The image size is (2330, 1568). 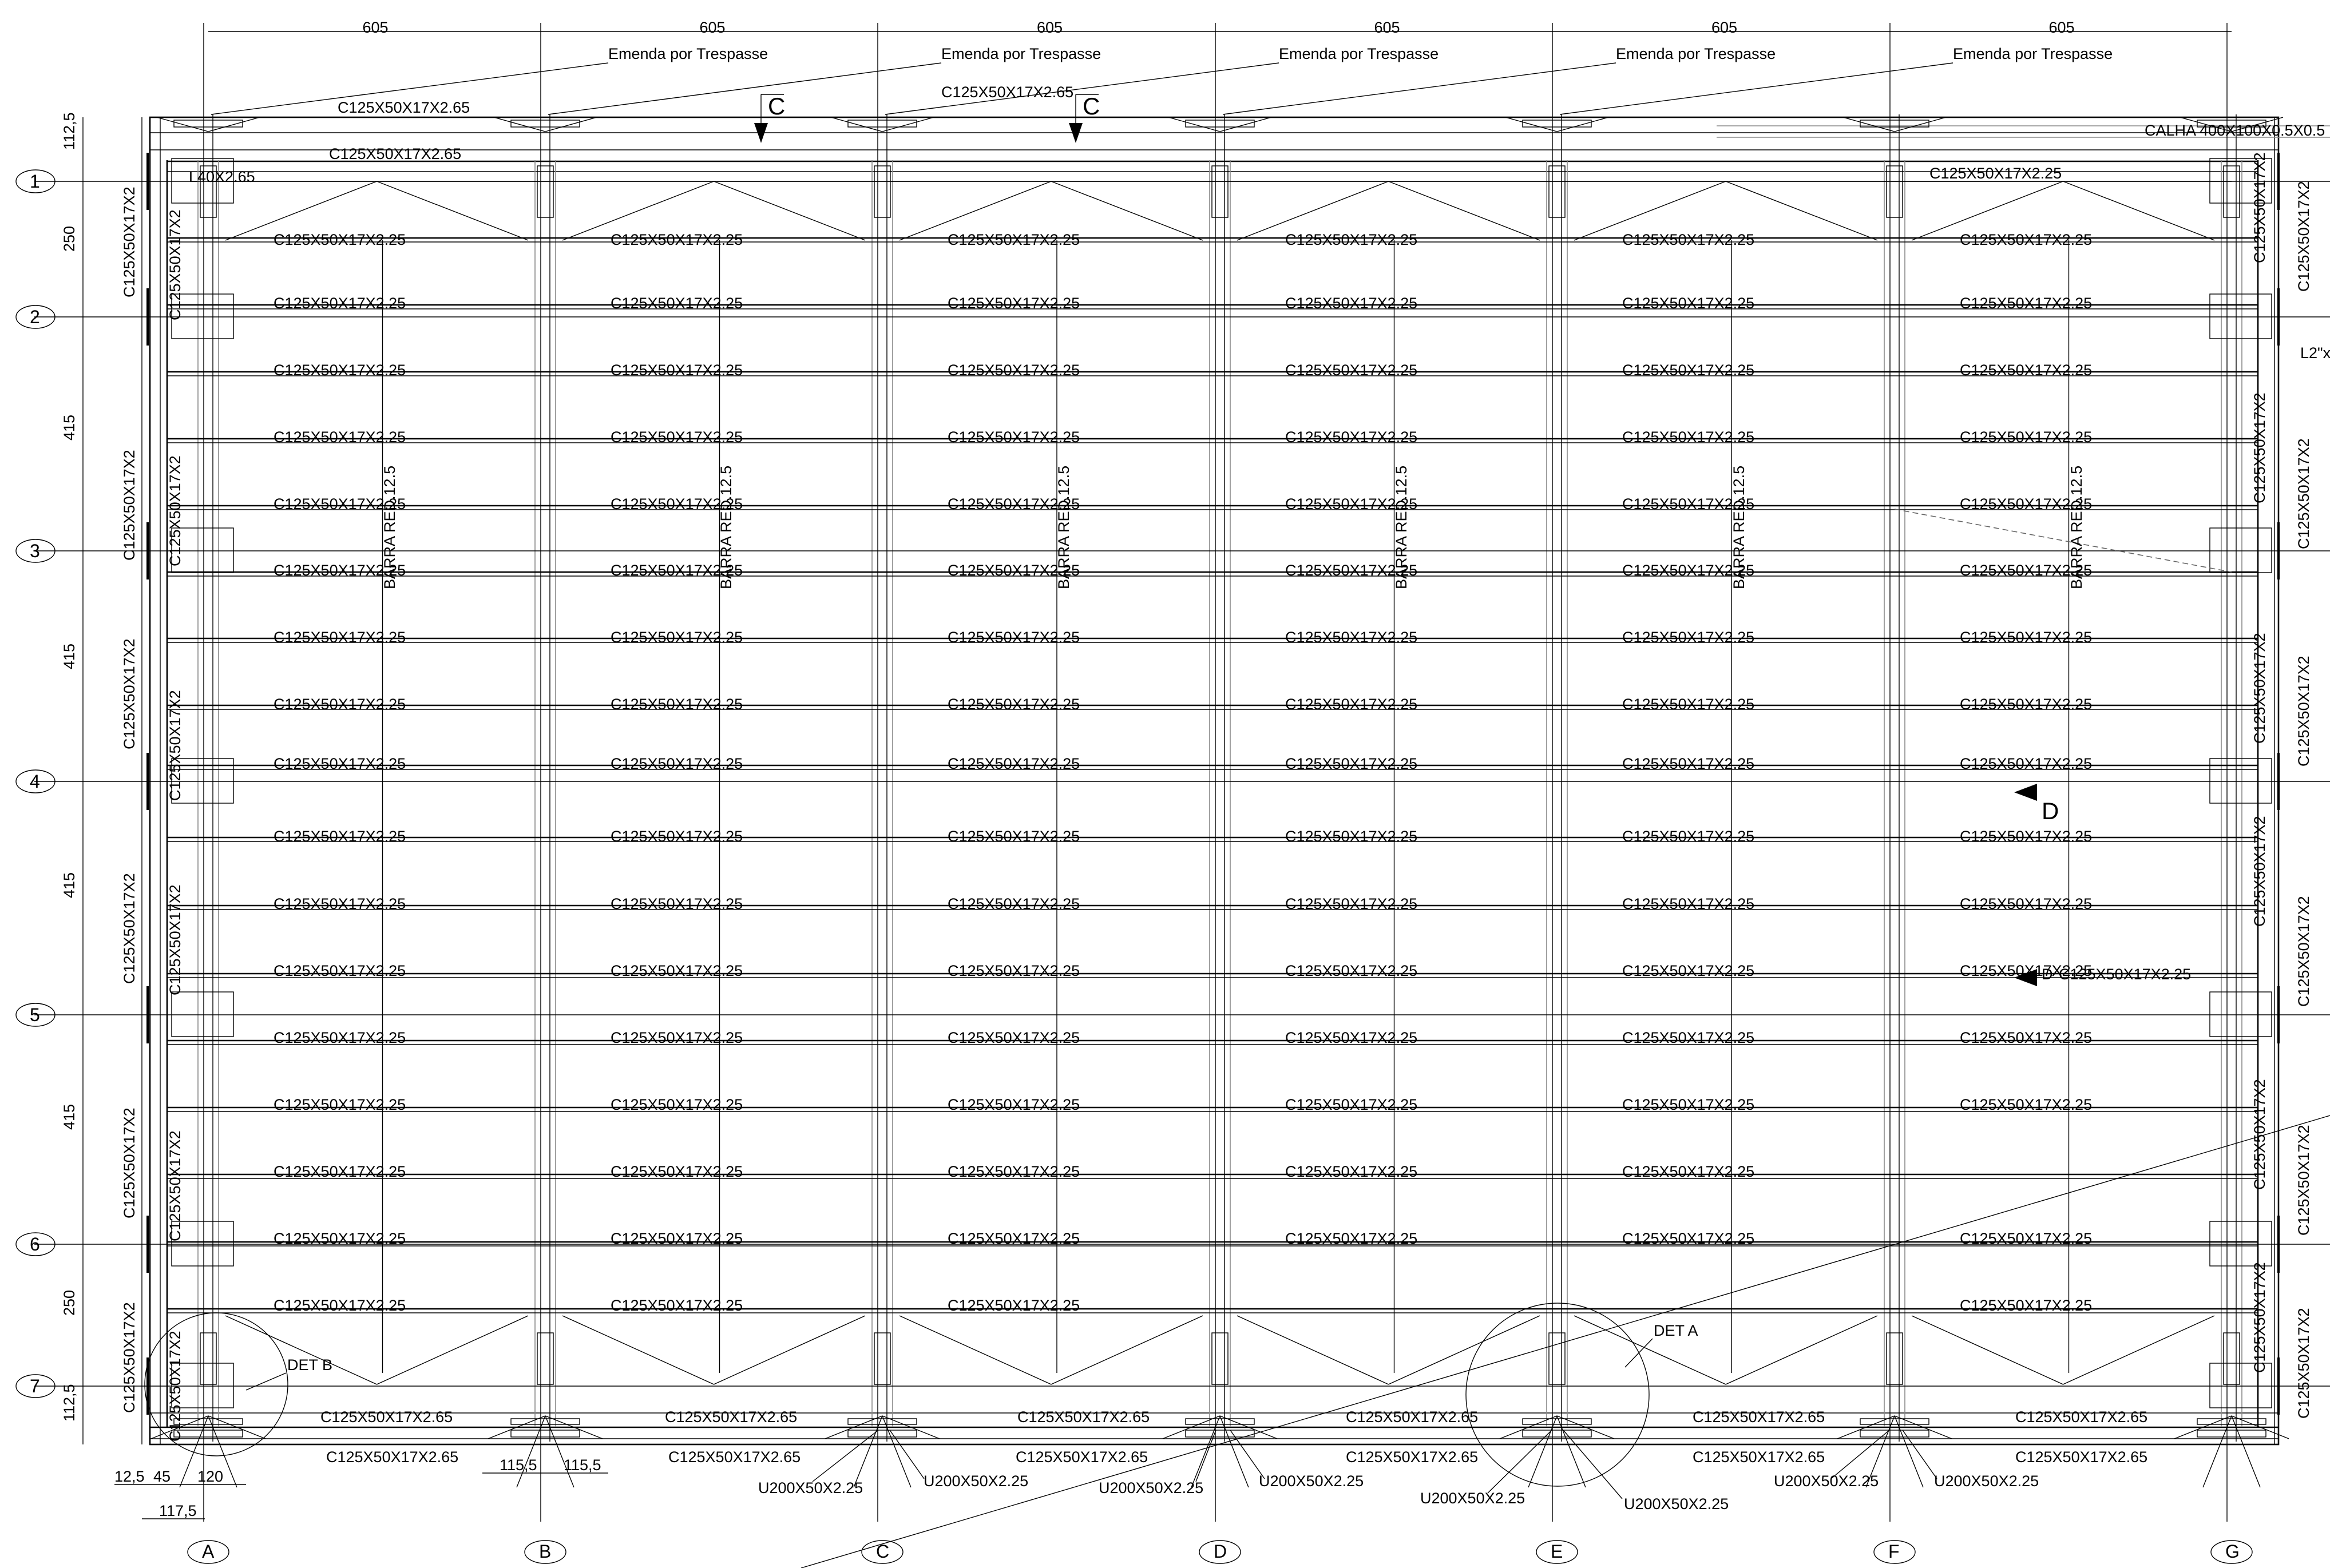 What do you see at coordinates (35, 1244) in the screenshot?
I see `row-axis-label: 6` at bounding box center [35, 1244].